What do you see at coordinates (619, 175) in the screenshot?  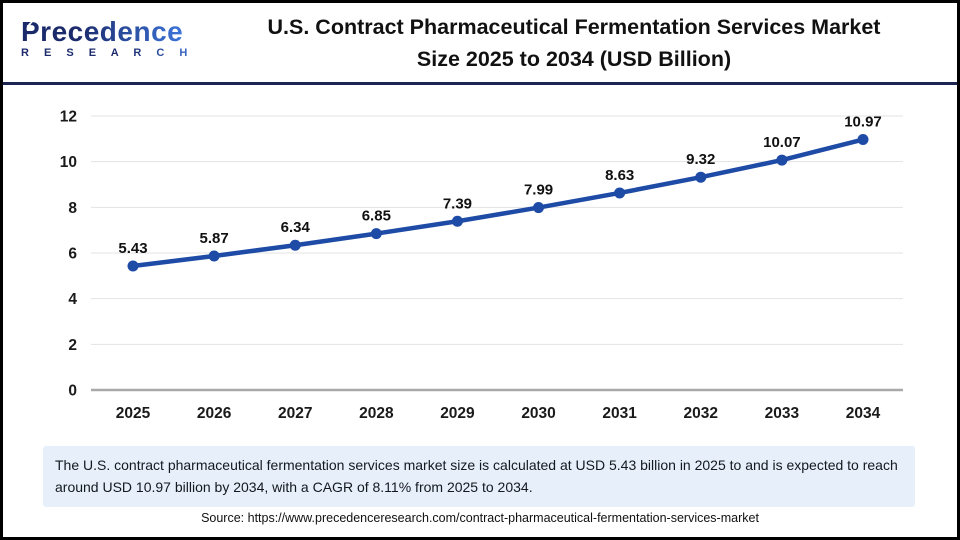 I see `data-label: 8.63` at bounding box center [619, 175].